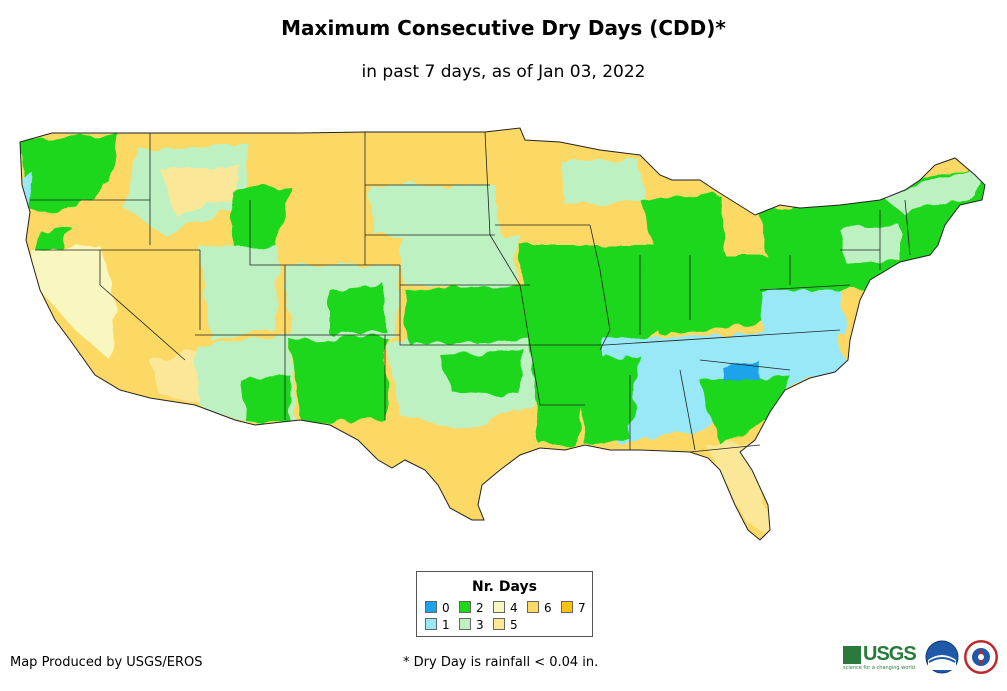 This screenshot has height=691, width=1007. I want to click on noaa-seal-icon, so click(942, 657).